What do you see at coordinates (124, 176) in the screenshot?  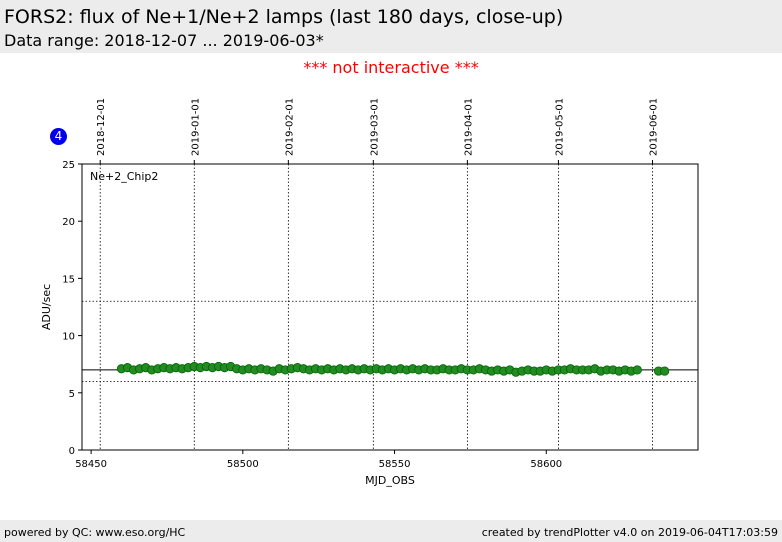 I see `panel-label: Ne+2_Chip2` at bounding box center [124, 176].